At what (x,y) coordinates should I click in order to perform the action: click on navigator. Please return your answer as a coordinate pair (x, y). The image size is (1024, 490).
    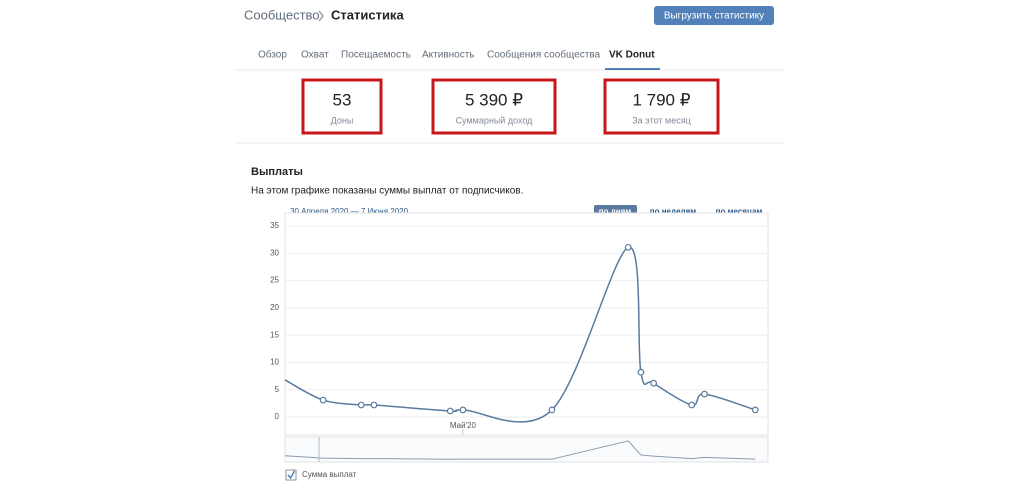
    Looking at the image, I should click on (526, 449).